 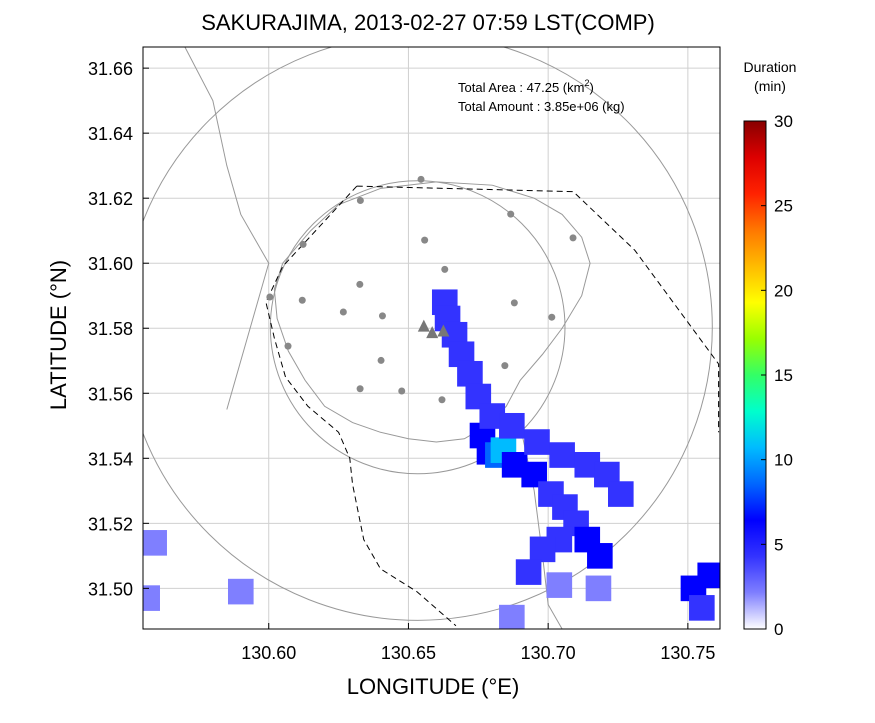 What do you see at coordinates (783, 375) in the screenshot?
I see `colorbar-tick-label: 15` at bounding box center [783, 375].